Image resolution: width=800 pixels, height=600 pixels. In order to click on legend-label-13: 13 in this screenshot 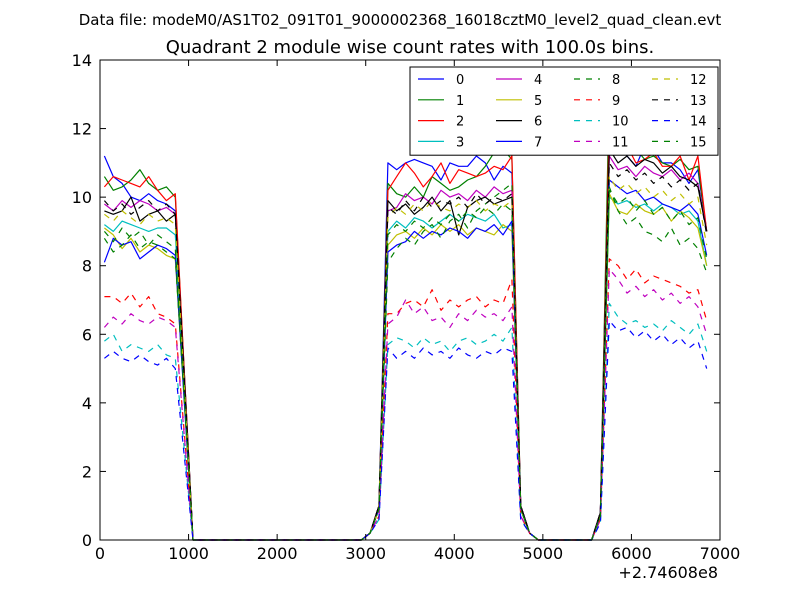, I will do `click(698, 101)`.